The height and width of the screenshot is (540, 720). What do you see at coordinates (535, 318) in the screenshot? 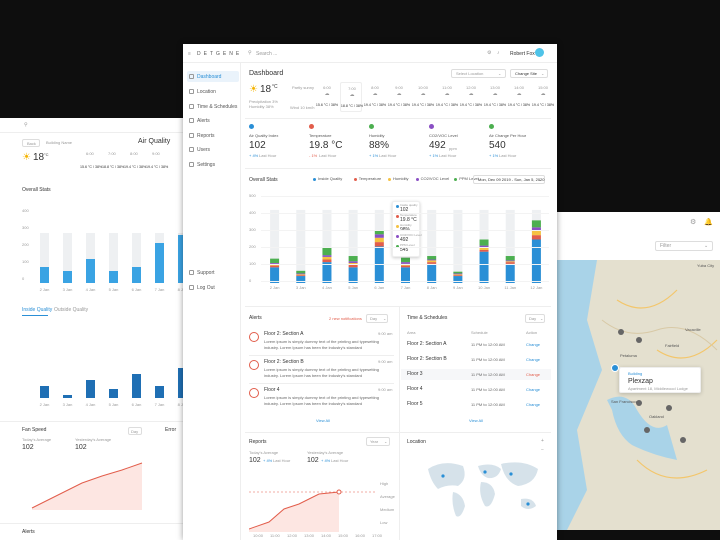
I see `schedules-day-filter: Day ⌄` at bounding box center [535, 318].